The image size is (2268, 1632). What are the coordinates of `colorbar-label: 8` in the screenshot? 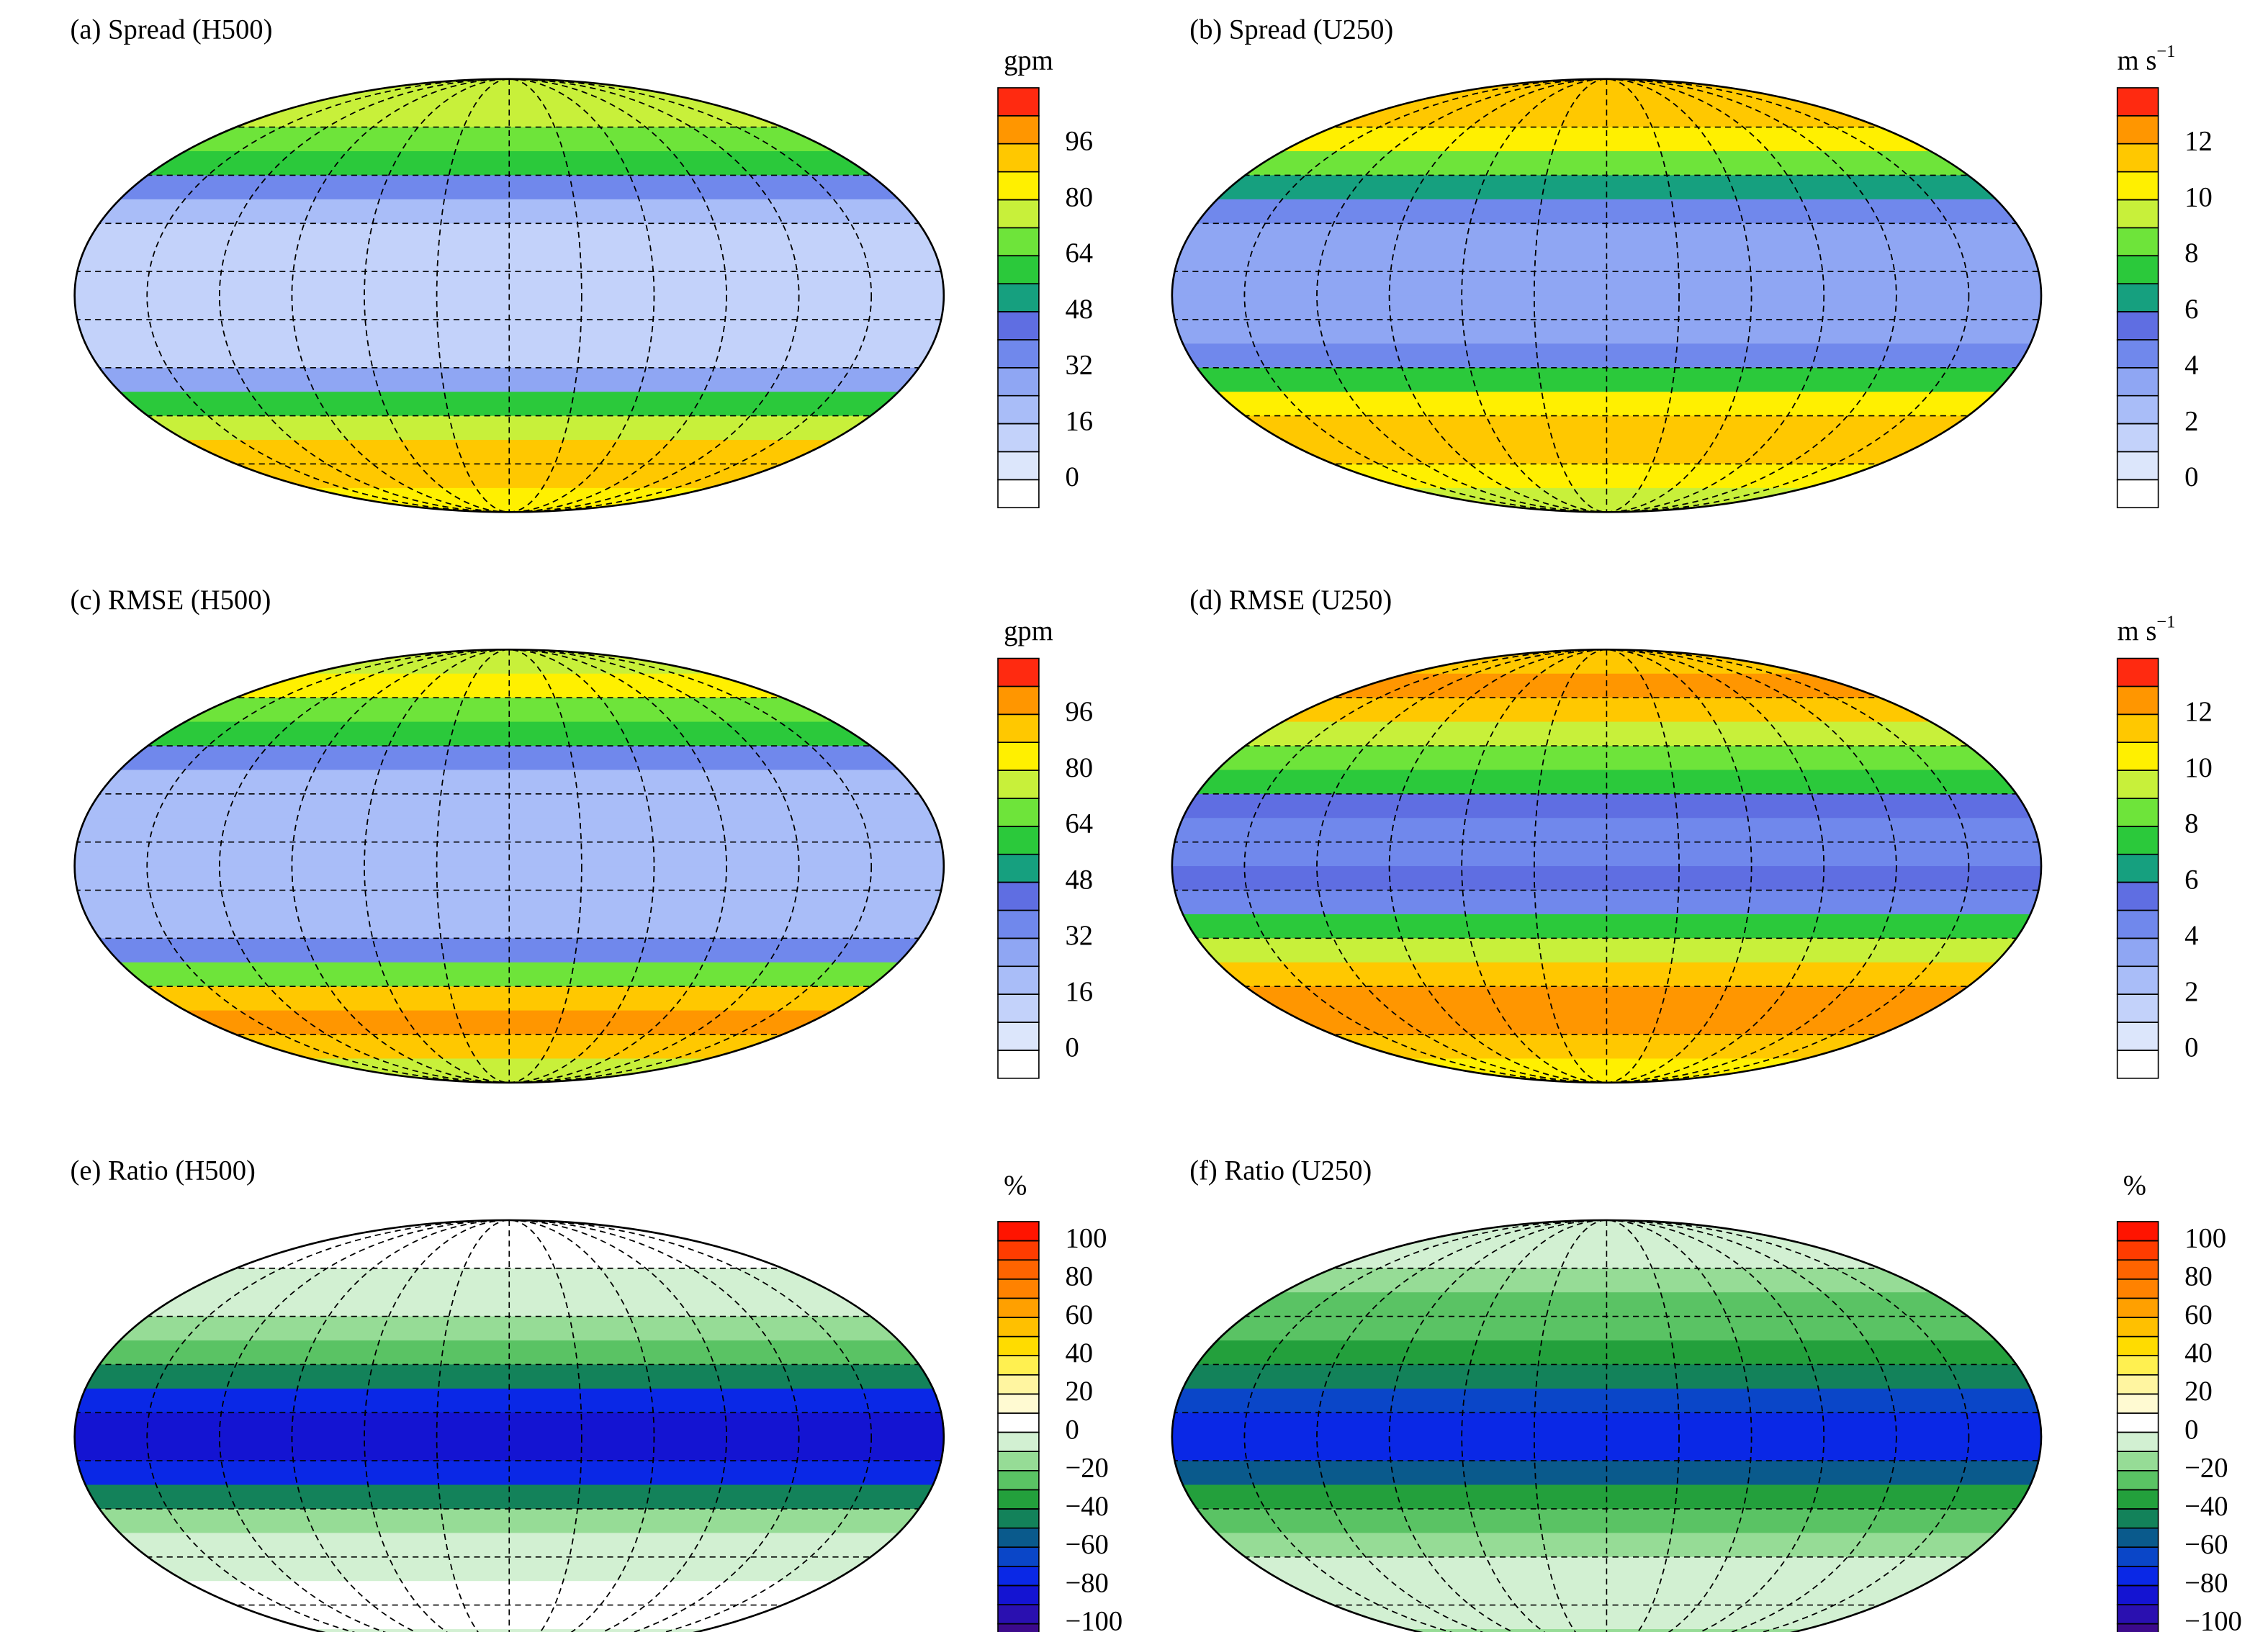 It's located at (2191, 824).